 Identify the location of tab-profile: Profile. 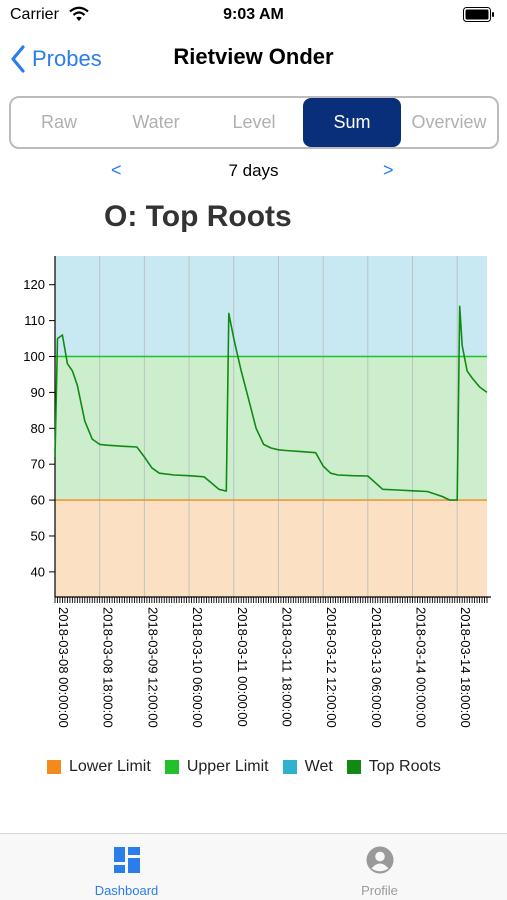
(379, 867).